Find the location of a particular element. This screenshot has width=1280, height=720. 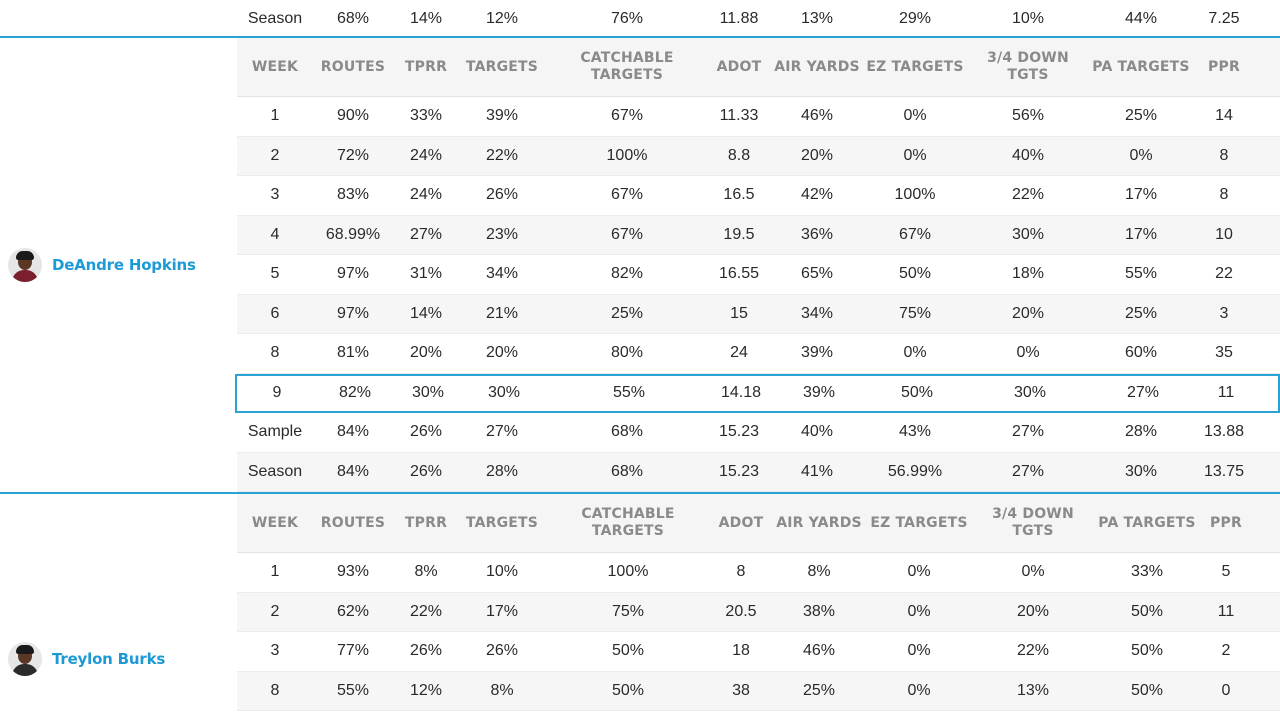

stat-cell: 68% is located at coordinates (353, 18).